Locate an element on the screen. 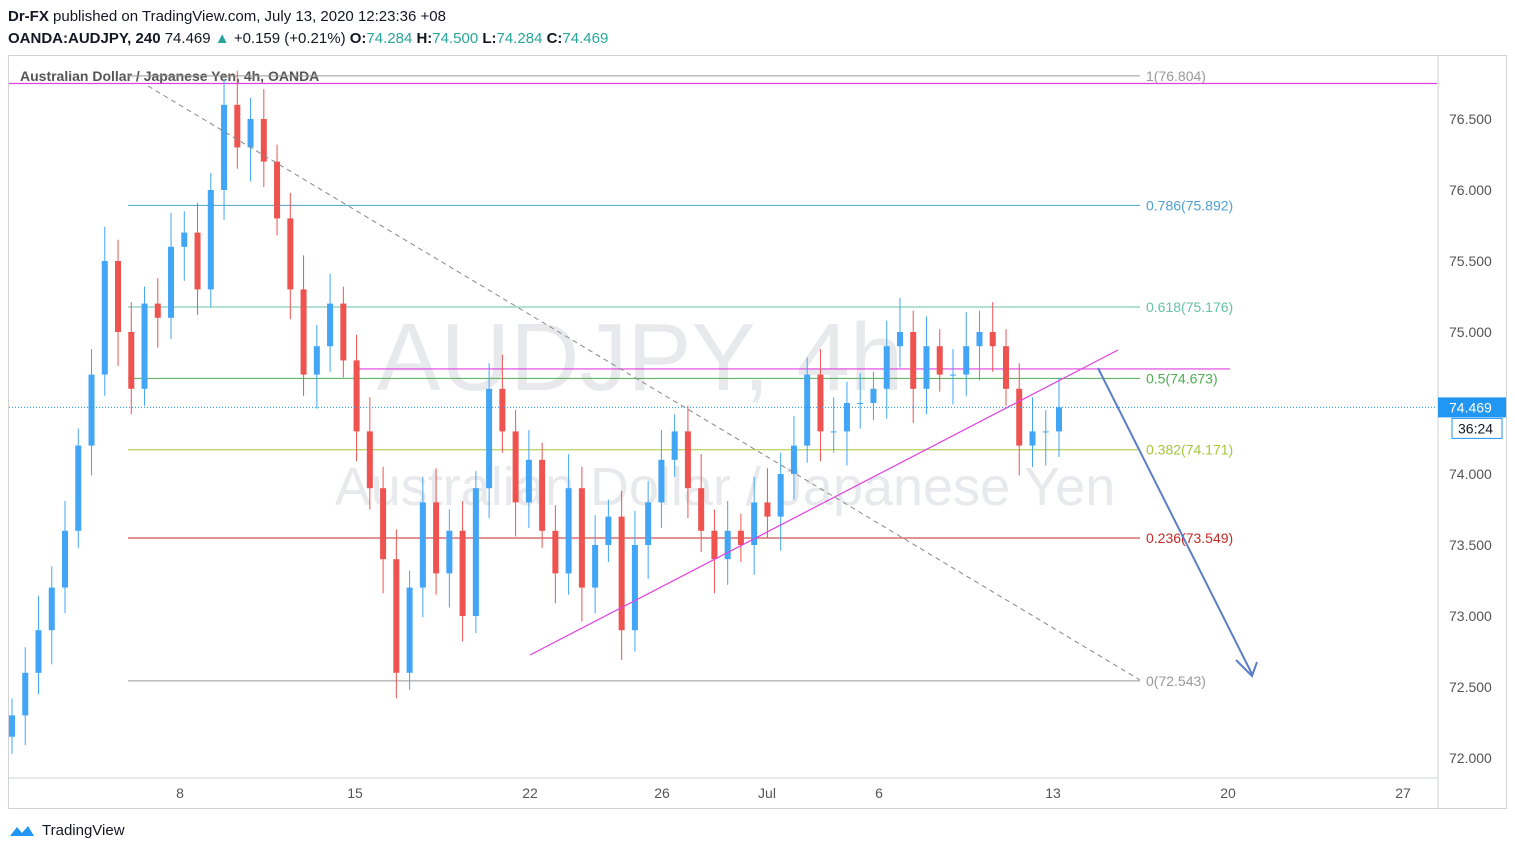 This screenshot has height=856, width=1515. price-tick-label: 75.000 is located at coordinates (1470, 332).